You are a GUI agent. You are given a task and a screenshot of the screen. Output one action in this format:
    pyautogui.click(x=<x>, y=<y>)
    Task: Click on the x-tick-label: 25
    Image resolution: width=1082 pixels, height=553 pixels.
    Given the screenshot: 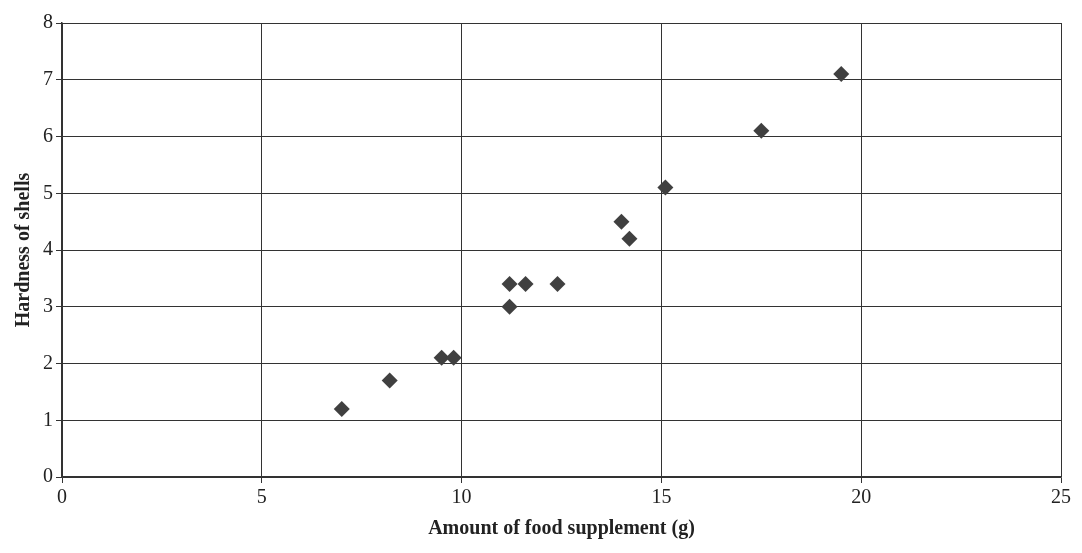 What is the action you would take?
    pyautogui.click(x=1061, y=496)
    